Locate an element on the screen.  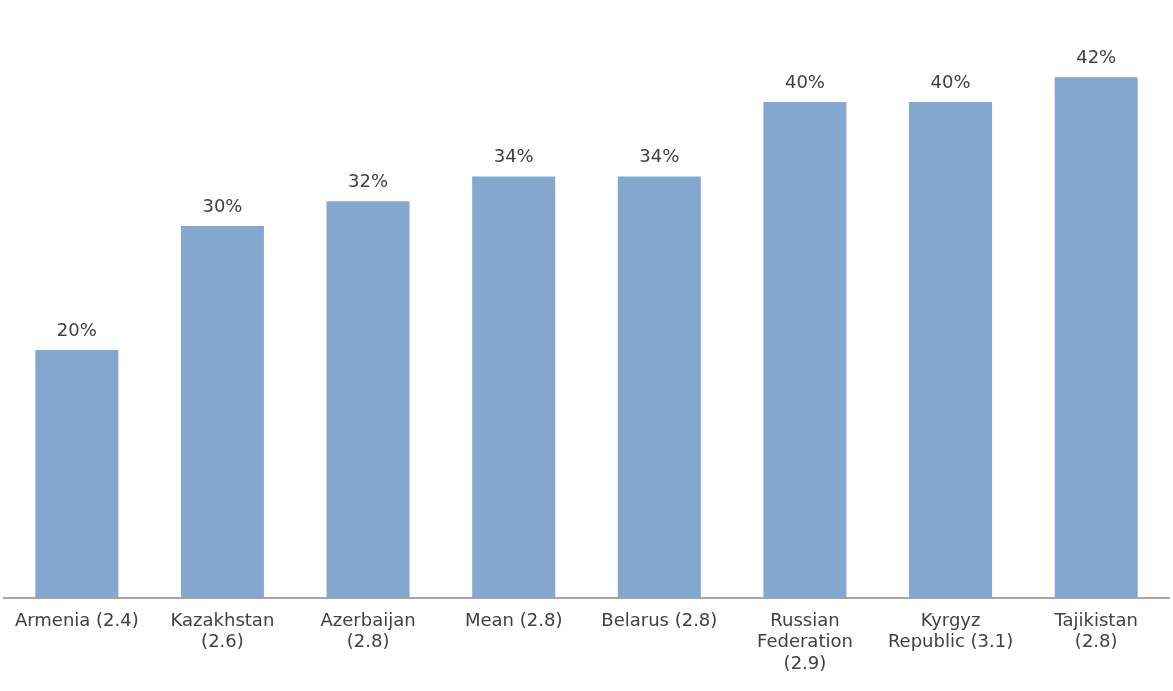
x-tick-label: Belarus (2.8) is located at coordinates (659, 619).